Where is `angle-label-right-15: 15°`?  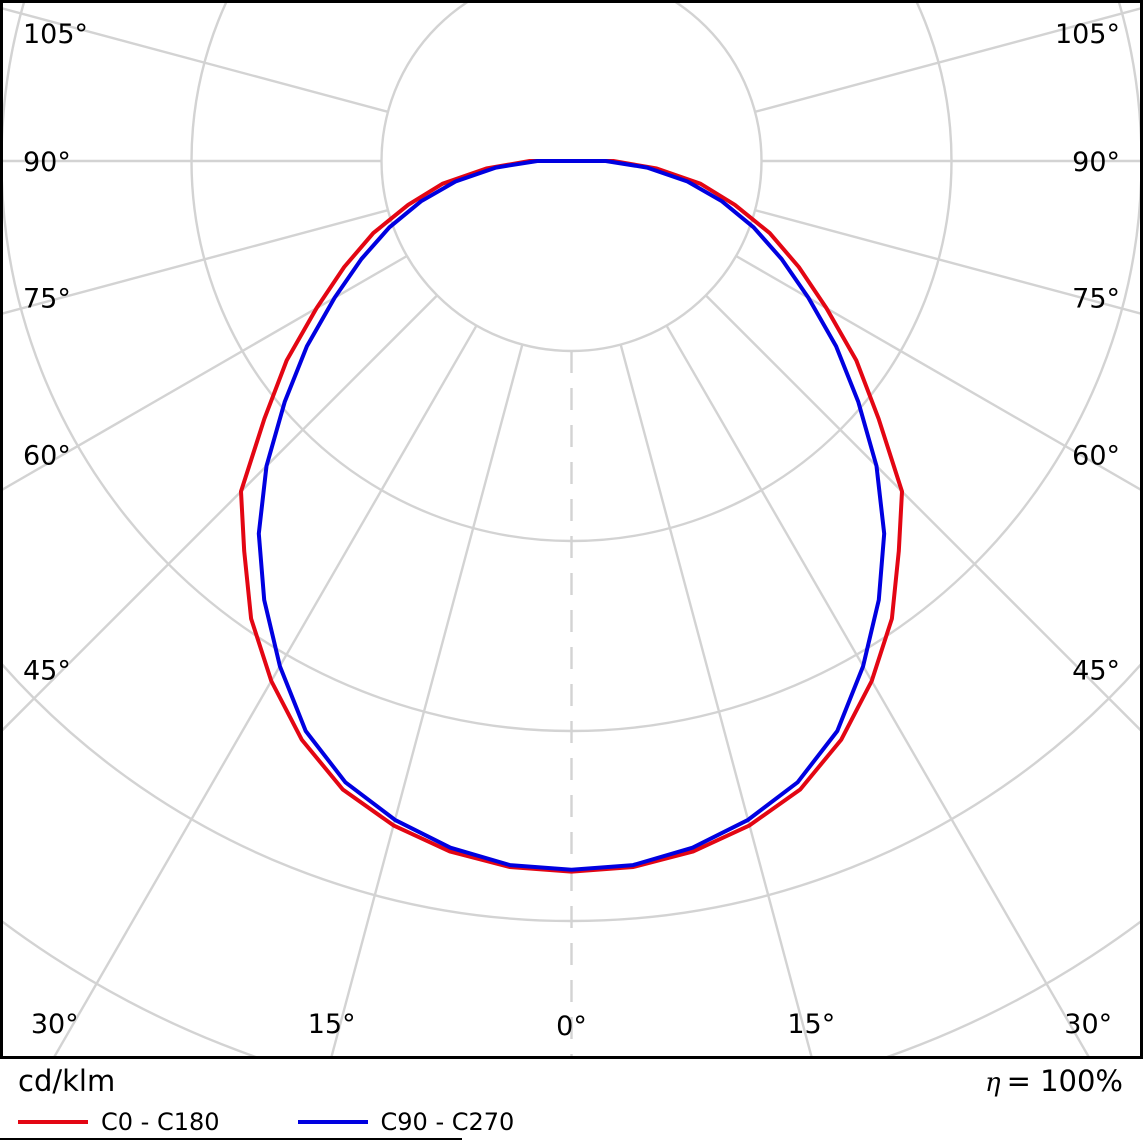 angle-label-right-15: 15° is located at coordinates (811, 1024).